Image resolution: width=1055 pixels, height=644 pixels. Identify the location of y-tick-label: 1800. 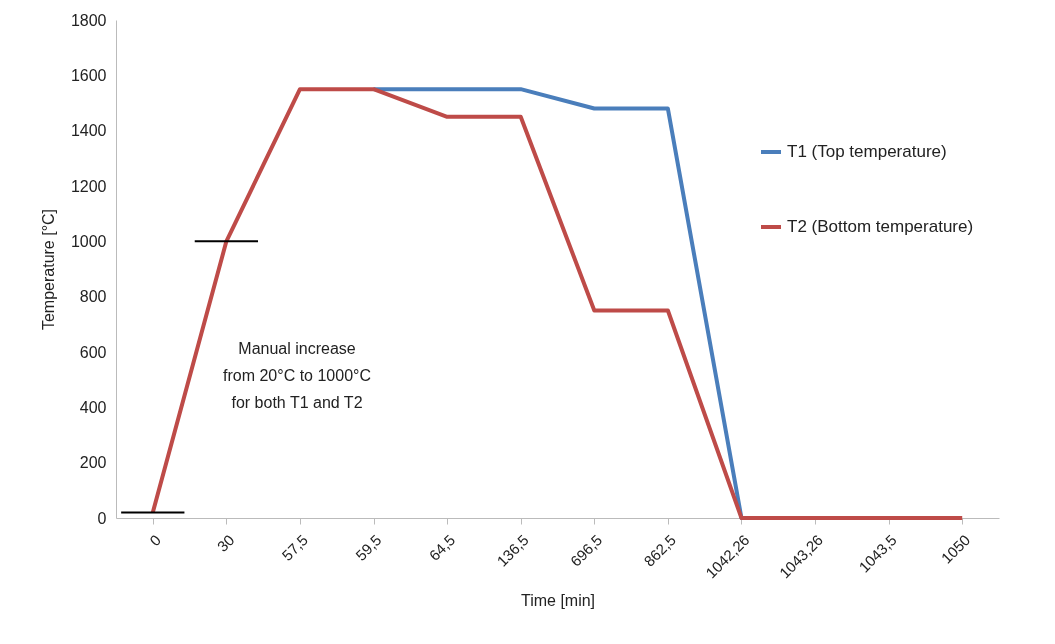
(88, 20).